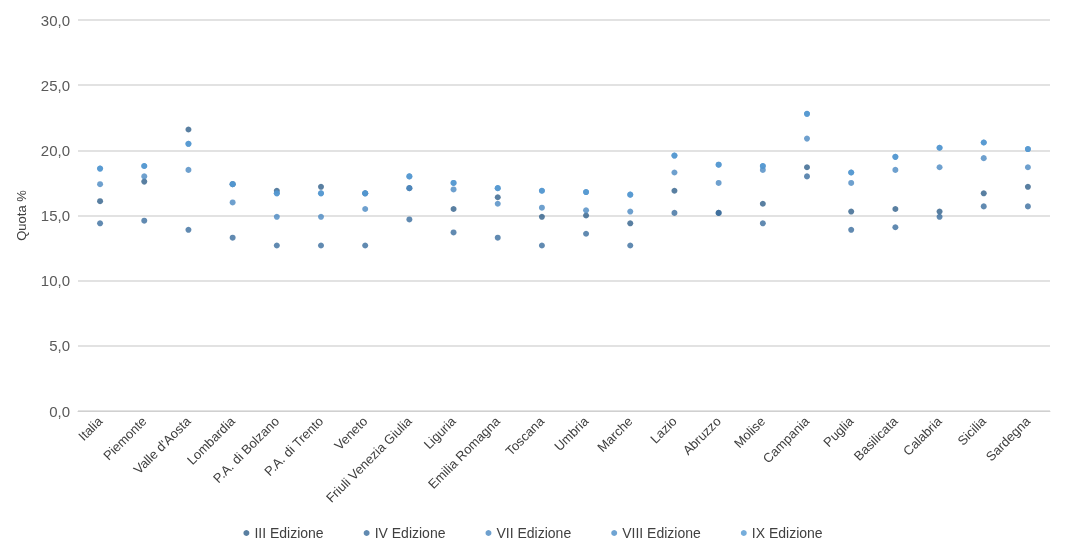 This screenshot has height=547, width=1066. What do you see at coordinates (289, 533) in the screenshot?
I see `legend-label: III Edizione` at bounding box center [289, 533].